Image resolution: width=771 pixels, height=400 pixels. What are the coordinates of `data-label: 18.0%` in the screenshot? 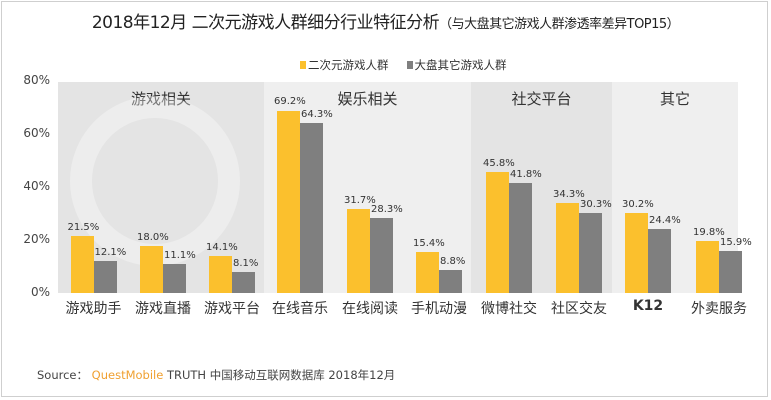 It's located at (153, 237).